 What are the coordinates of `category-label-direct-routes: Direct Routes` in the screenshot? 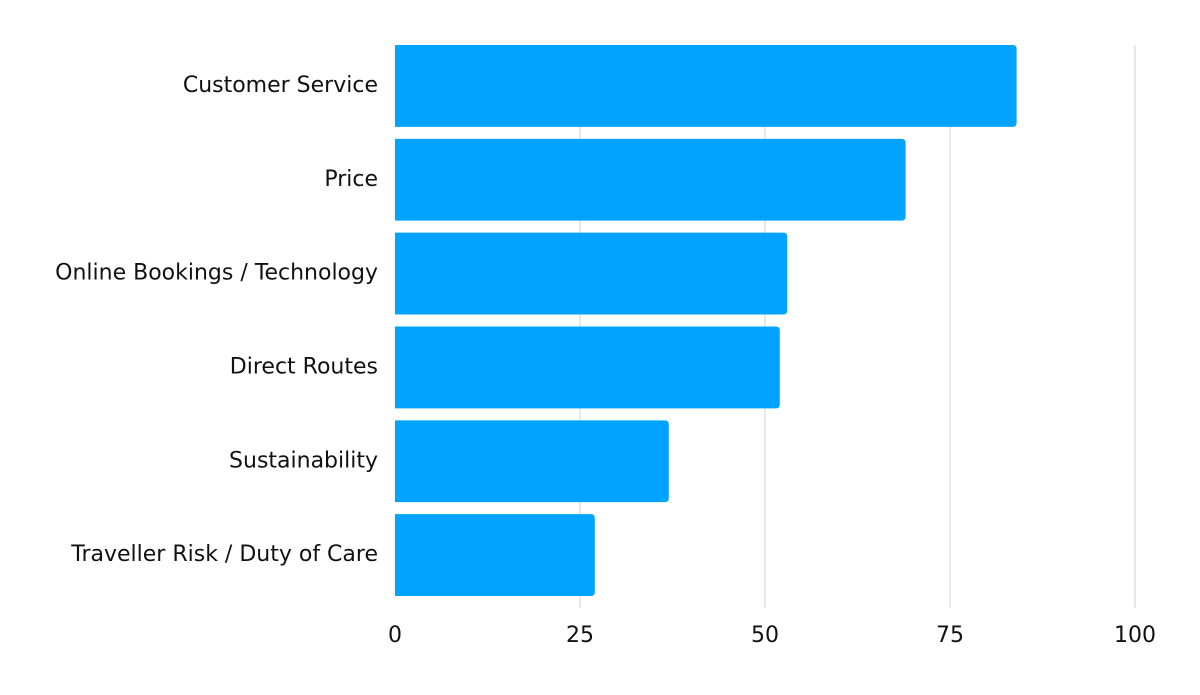 It's located at (304, 366).